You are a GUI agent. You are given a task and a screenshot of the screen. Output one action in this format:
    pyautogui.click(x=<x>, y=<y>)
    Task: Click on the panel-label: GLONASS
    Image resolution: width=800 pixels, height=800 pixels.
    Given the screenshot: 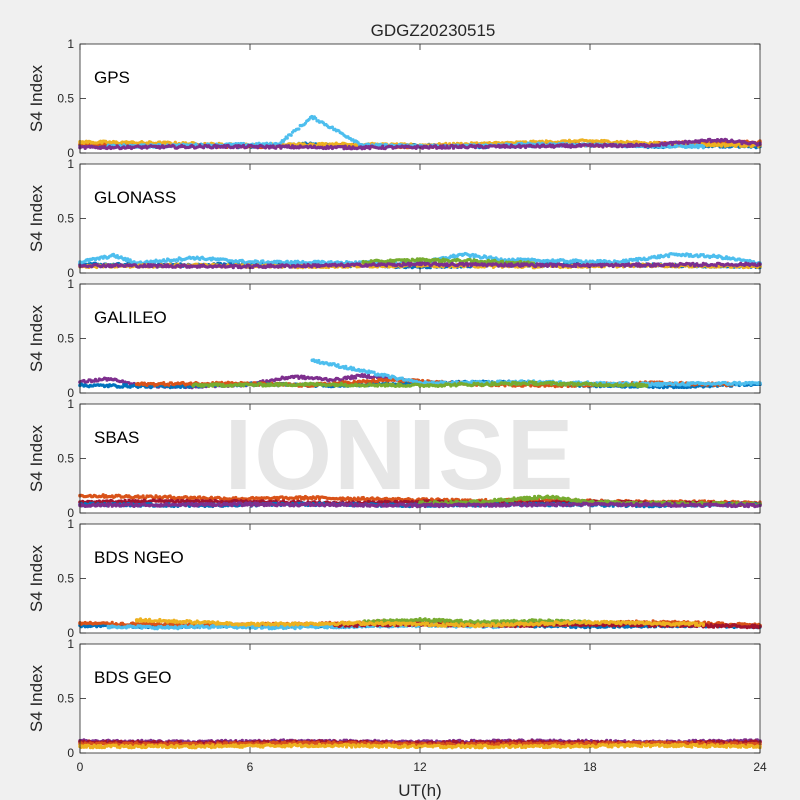 What is the action you would take?
    pyautogui.click(x=135, y=197)
    